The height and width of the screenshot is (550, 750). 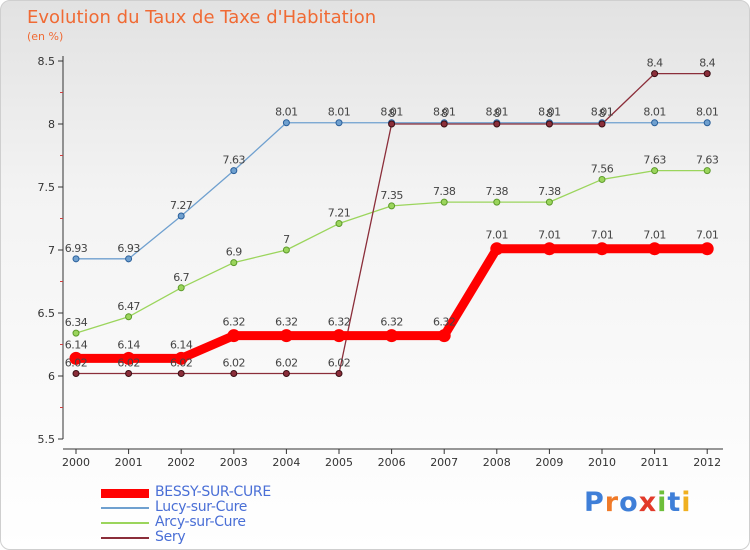 What do you see at coordinates (654, 160) in the screenshot?
I see `data-label-arcy-sur-cure: 7.63` at bounding box center [654, 160].